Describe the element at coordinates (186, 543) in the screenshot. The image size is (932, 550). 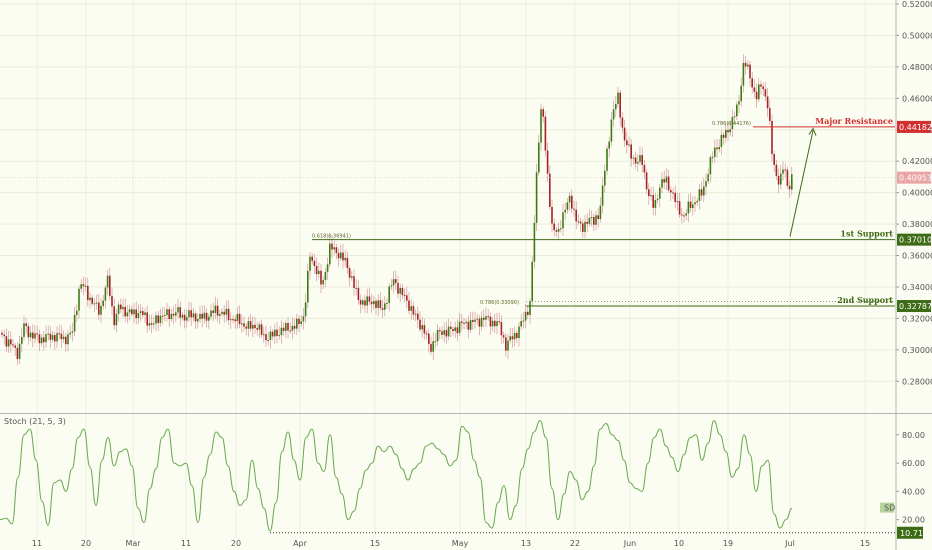
I see `time-tick-label: 11` at that location.